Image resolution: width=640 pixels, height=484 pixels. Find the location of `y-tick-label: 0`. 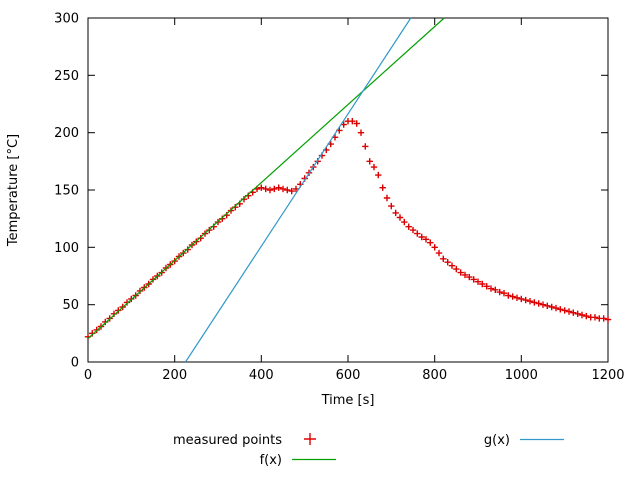

y-tick-label: 0 is located at coordinates (75, 363).